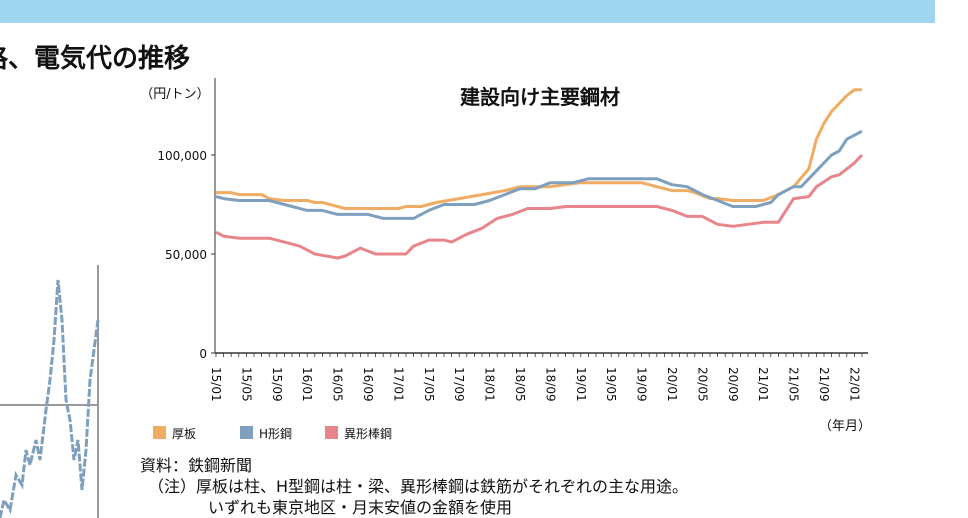 This screenshot has width=968, height=518. I want to click on page-title: 格、電気代の推移, so click(95, 59).